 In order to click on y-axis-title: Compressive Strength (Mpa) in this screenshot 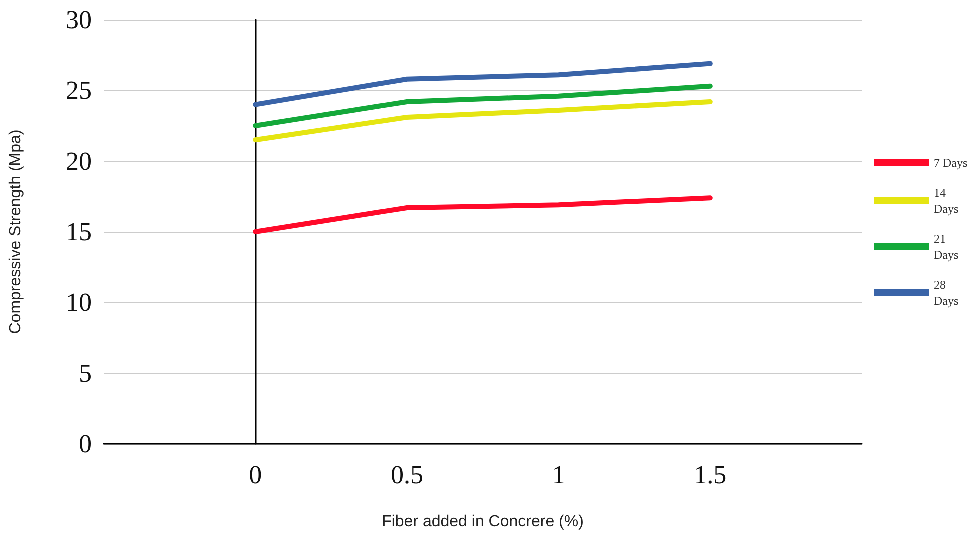, I will do `click(16, 232)`.